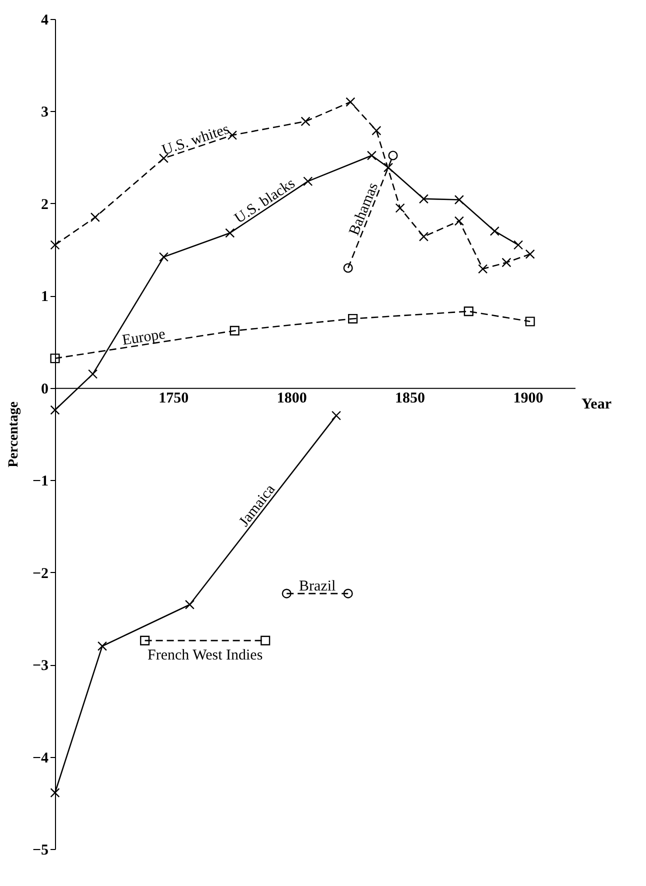 Image resolution: width=646 pixels, height=886 pixels. What do you see at coordinates (597, 404) in the screenshot?
I see `x-axis-title: Year` at bounding box center [597, 404].